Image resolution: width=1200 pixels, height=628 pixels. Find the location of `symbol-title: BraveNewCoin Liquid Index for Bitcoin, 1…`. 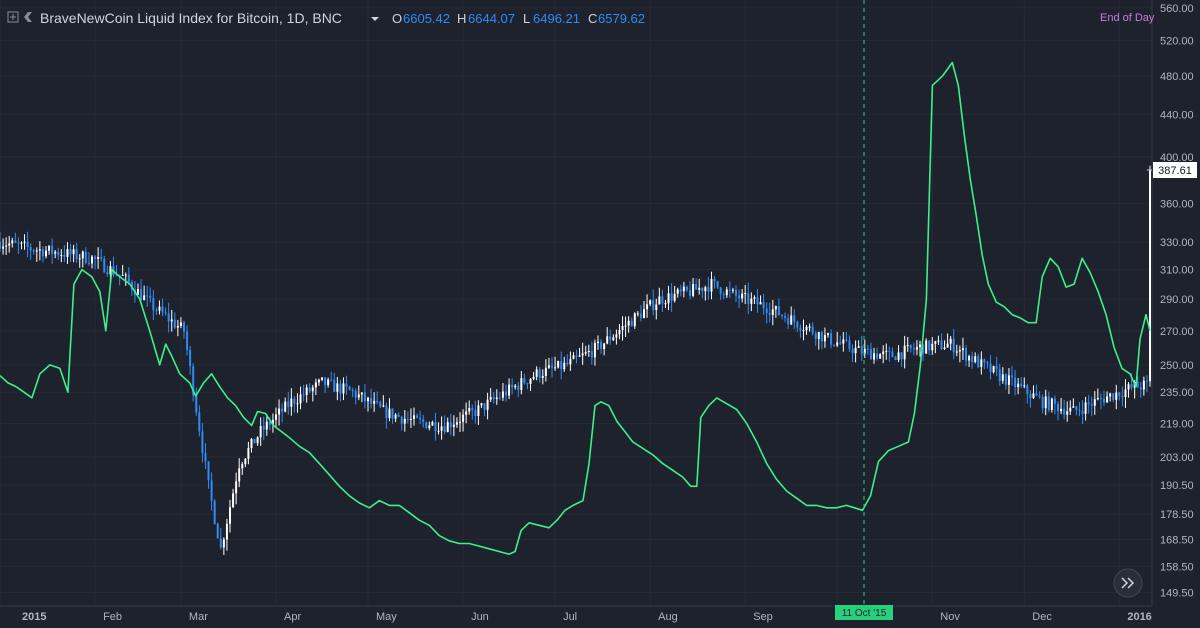

symbol-title: BraveNewCoin Liquid Index for Bitcoin, 1… is located at coordinates (191, 18).